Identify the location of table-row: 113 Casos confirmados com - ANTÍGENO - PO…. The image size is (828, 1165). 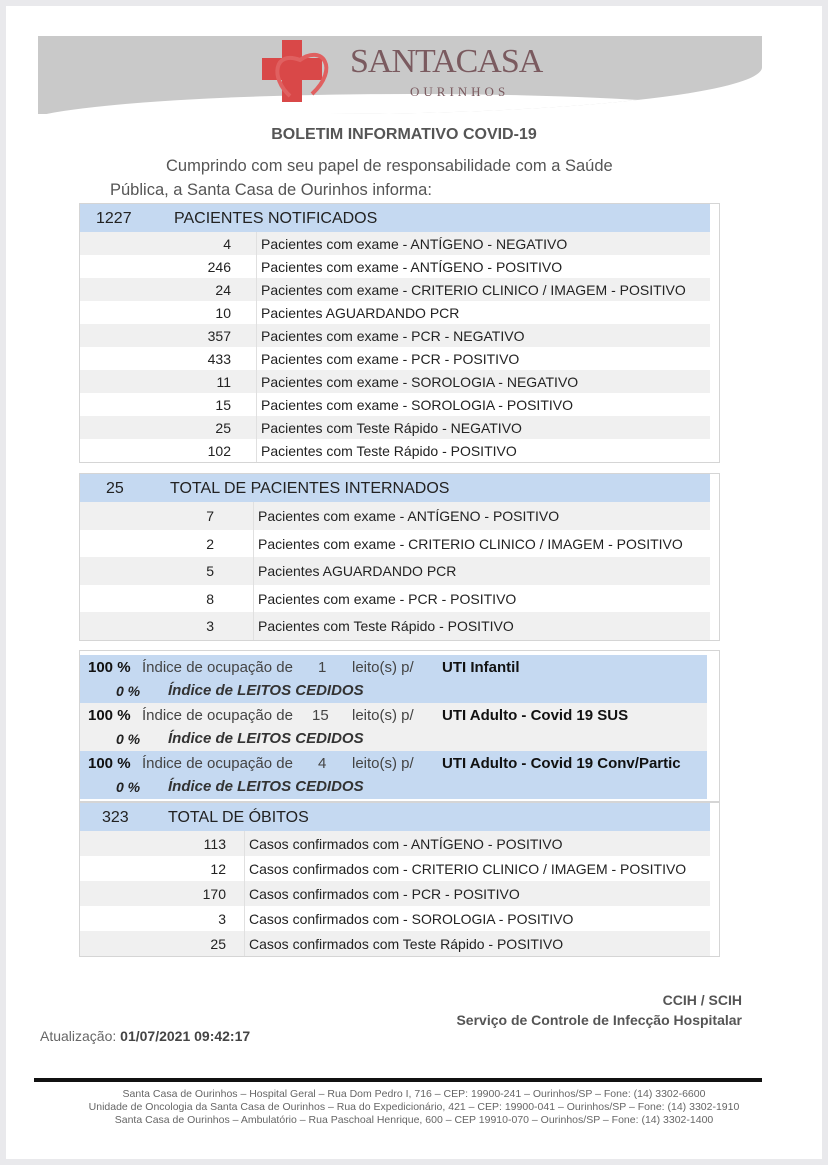
(395, 843).